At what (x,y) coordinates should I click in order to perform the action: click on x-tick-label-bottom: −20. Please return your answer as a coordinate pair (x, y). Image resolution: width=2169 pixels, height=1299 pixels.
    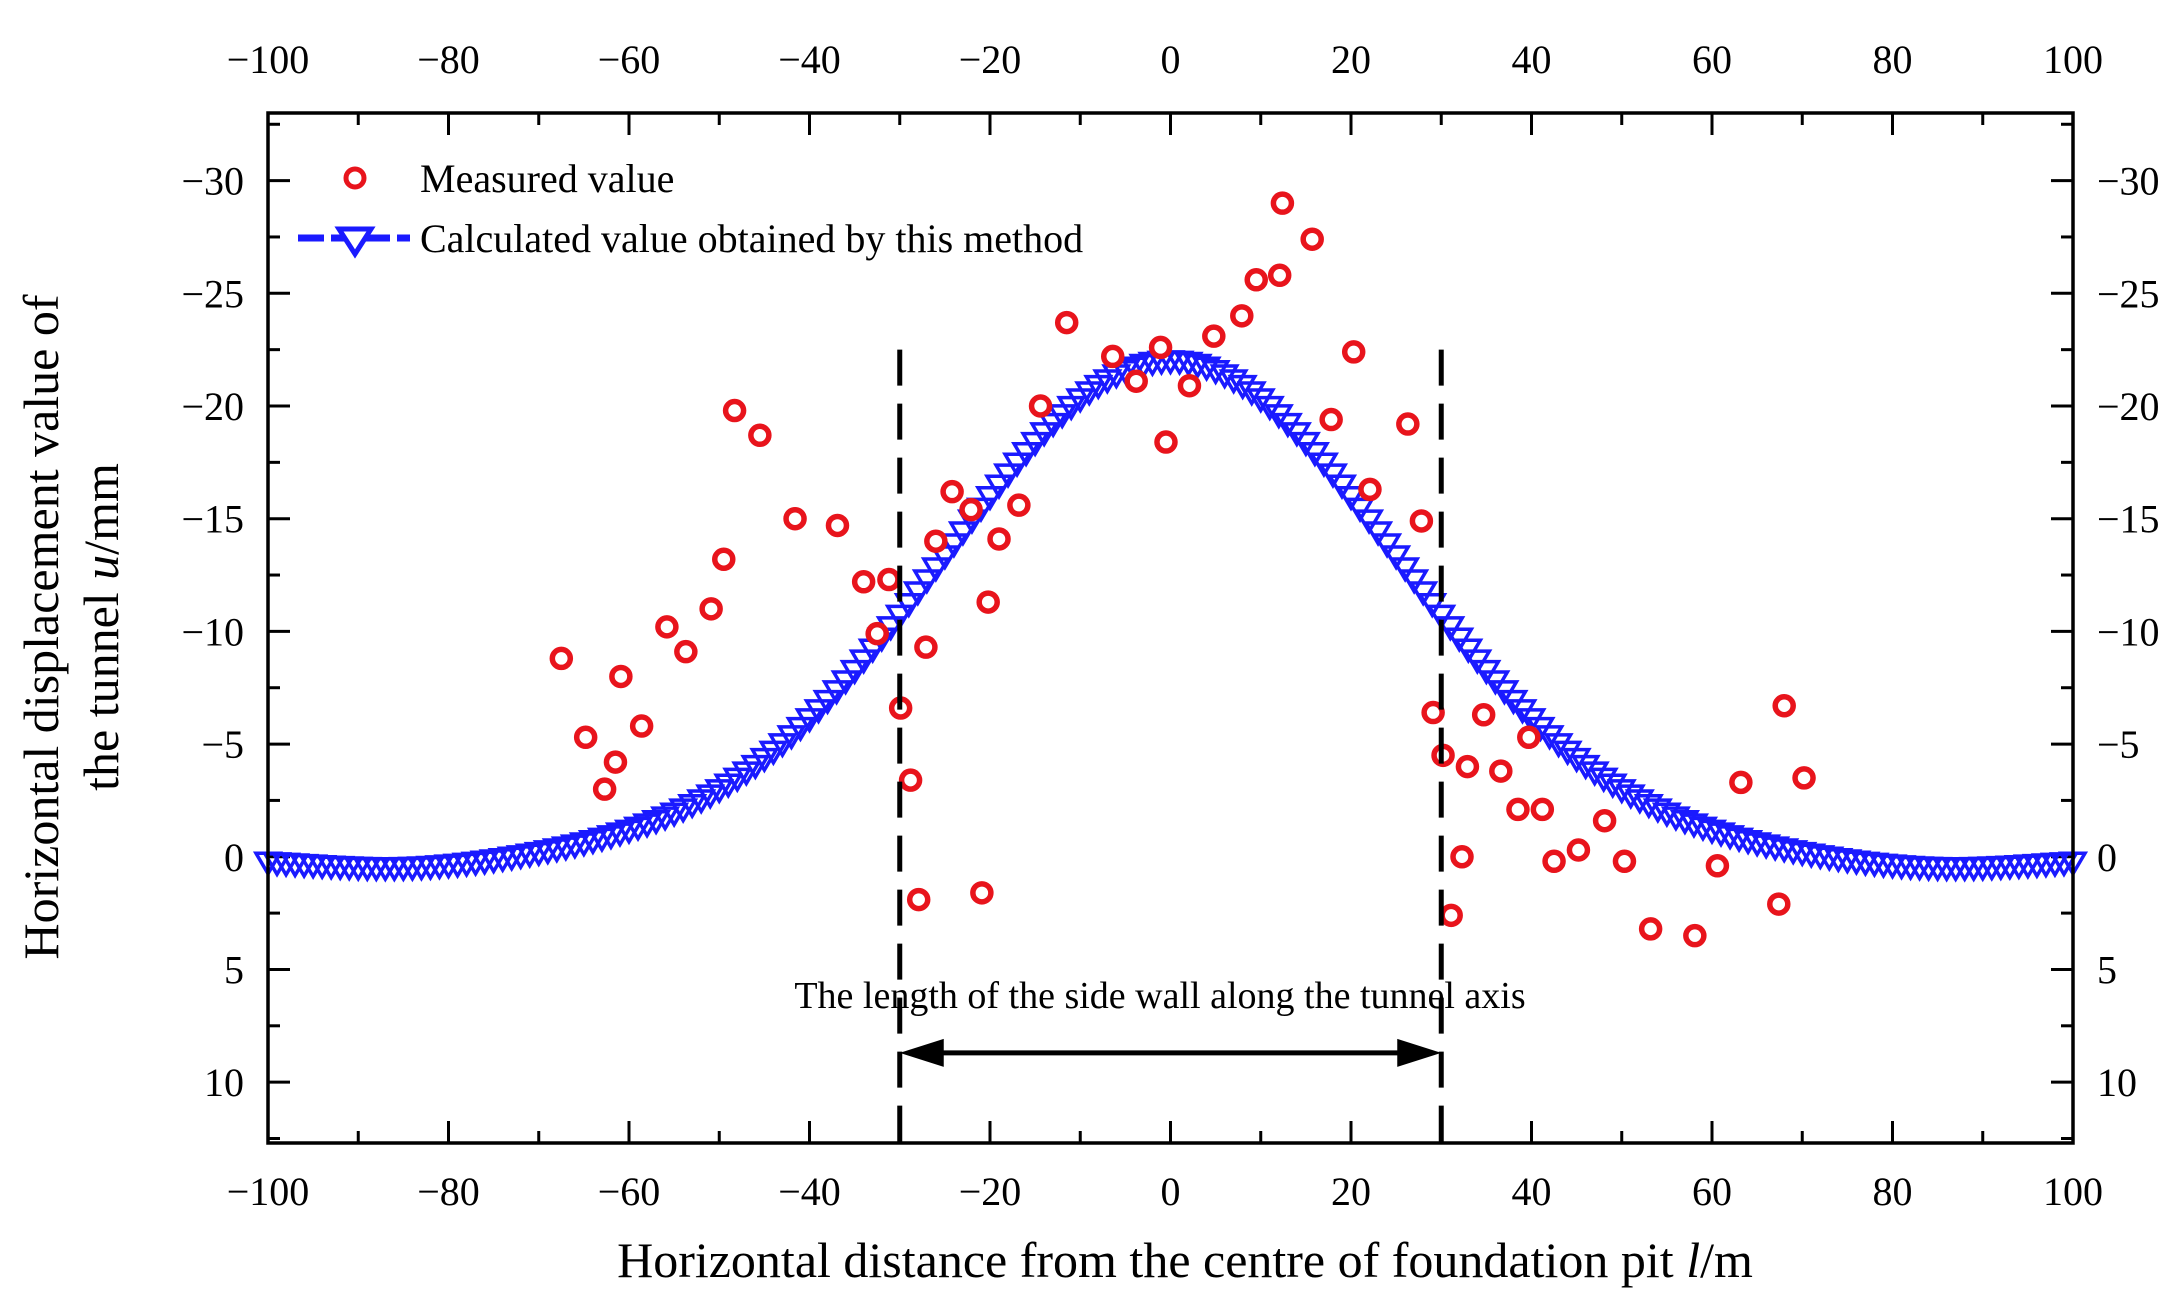
    Looking at the image, I should click on (990, 1191).